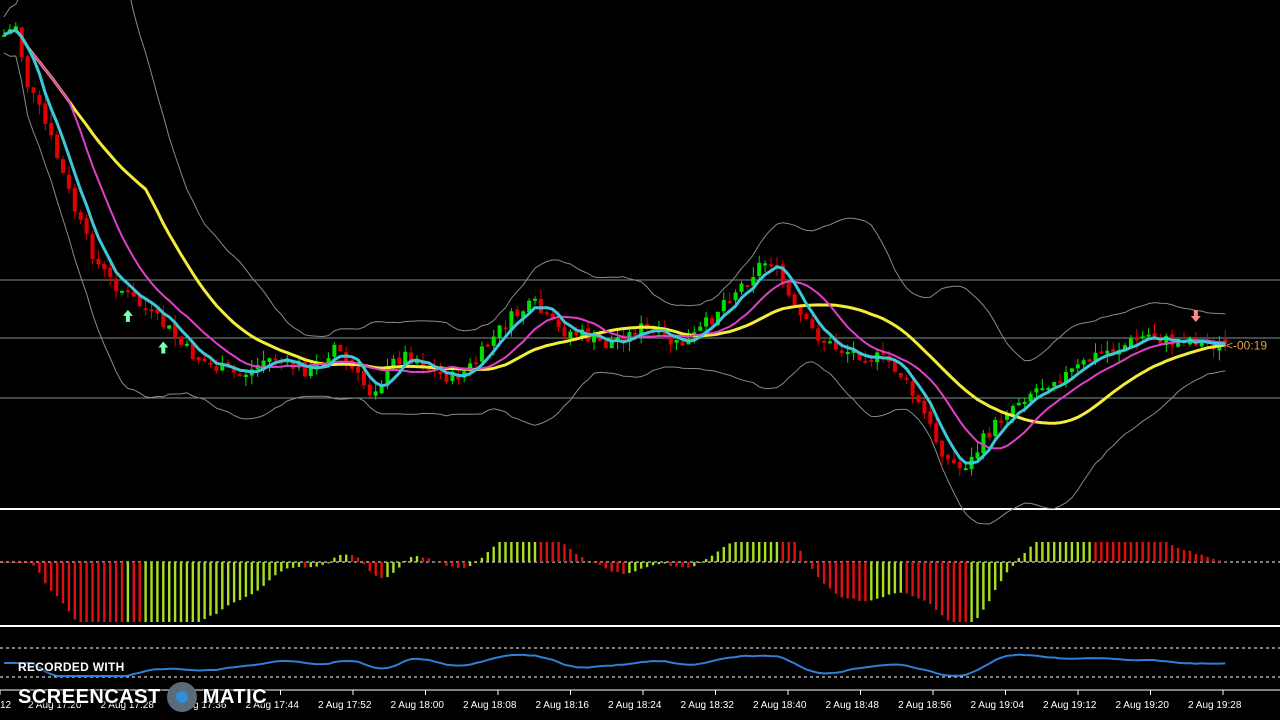 Image resolution: width=1280 pixels, height=720 pixels. What do you see at coordinates (200, 705) in the screenshot?
I see `time-label: 2 Aug 17:36` at bounding box center [200, 705].